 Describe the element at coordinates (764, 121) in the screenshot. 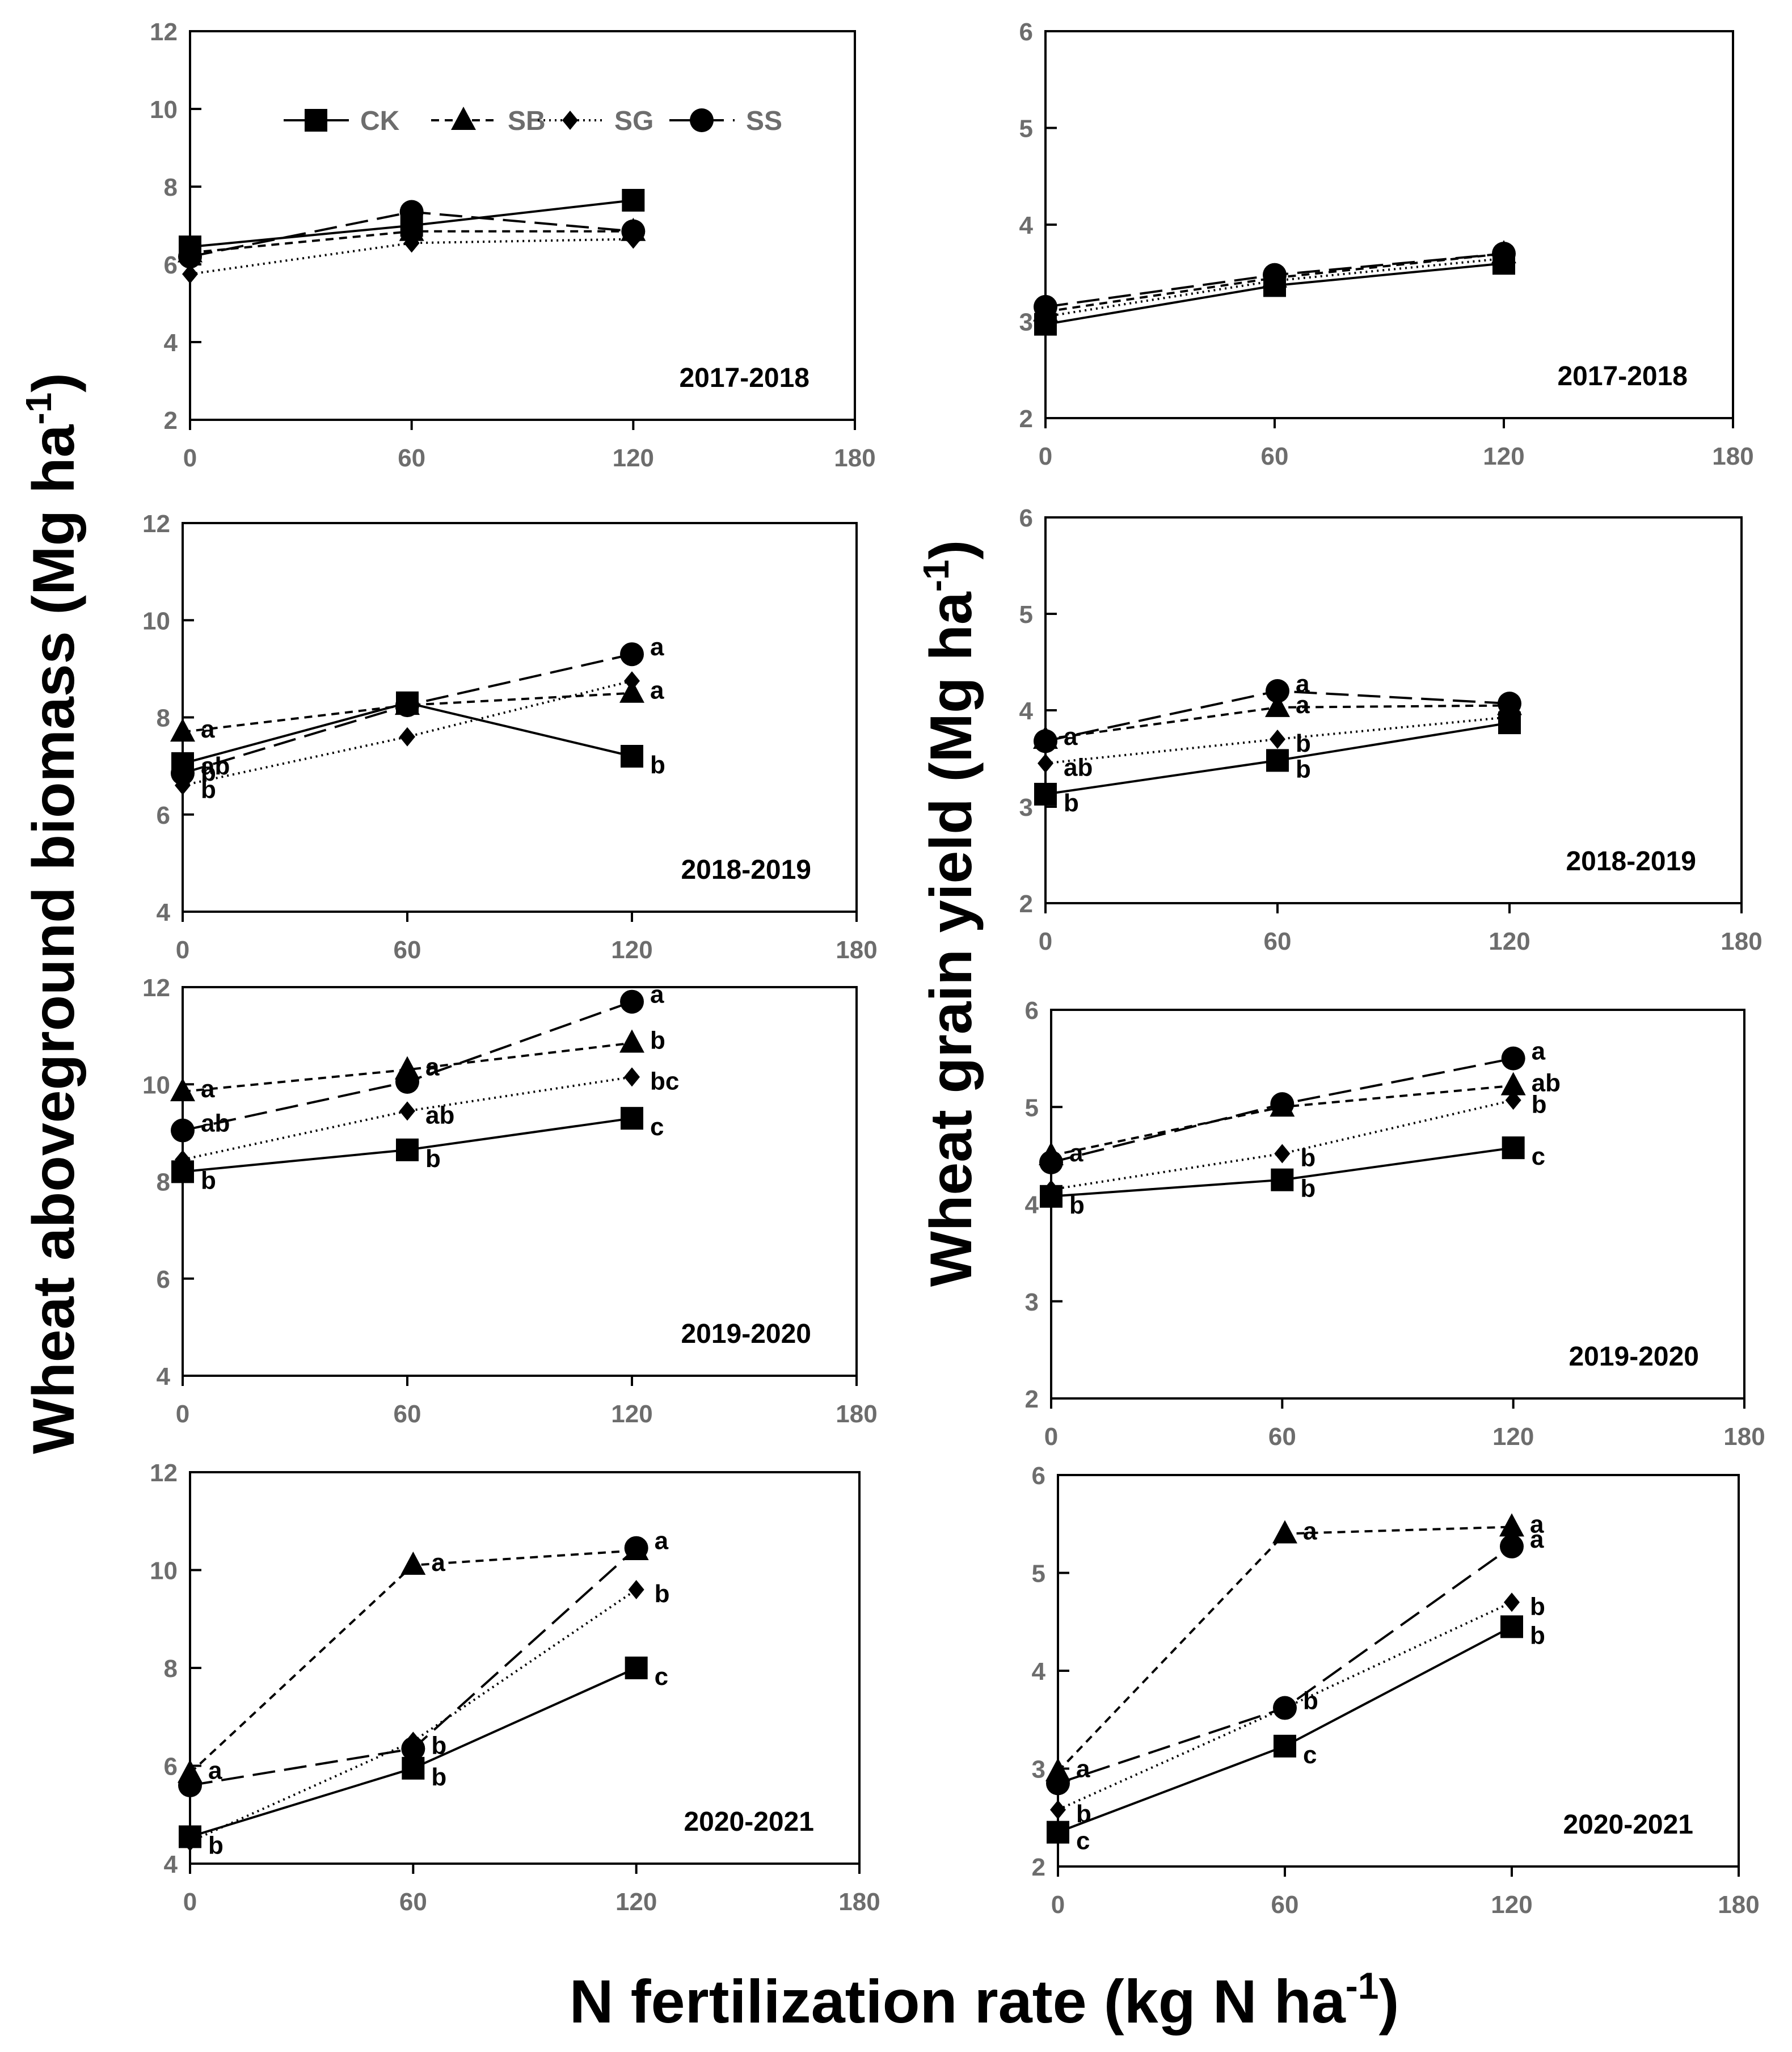

I see `legend-label: SS` at that location.